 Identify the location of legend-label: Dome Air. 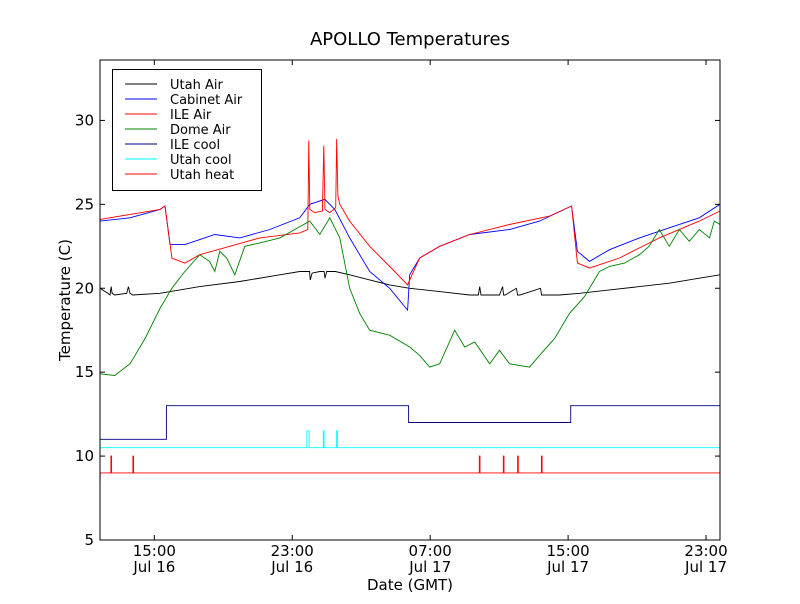
(200, 130).